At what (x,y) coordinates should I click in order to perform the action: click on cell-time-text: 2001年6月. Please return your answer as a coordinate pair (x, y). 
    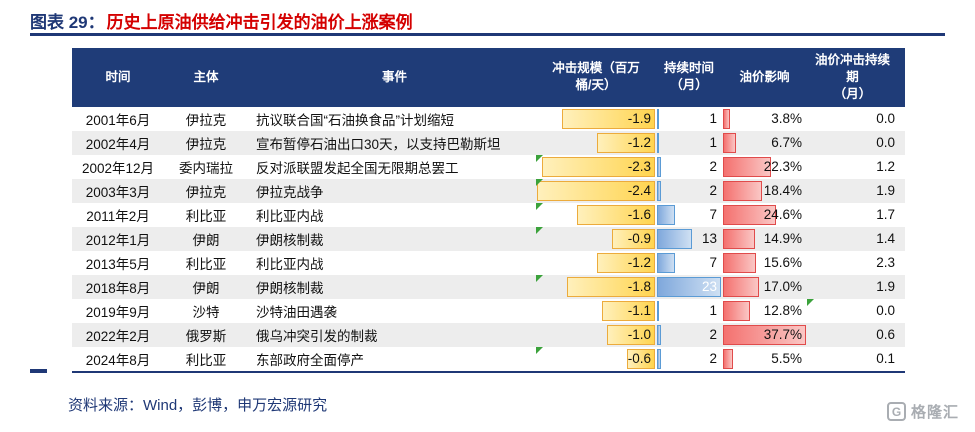
    Looking at the image, I should click on (118, 120).